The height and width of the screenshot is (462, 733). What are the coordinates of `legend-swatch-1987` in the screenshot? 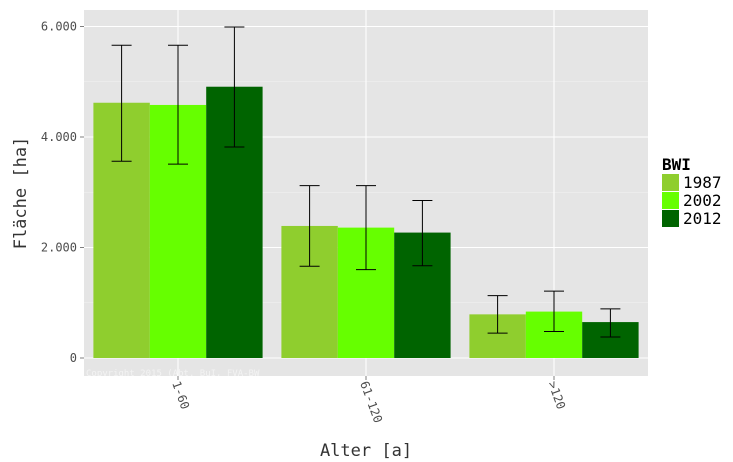 It's located at (670, 182).